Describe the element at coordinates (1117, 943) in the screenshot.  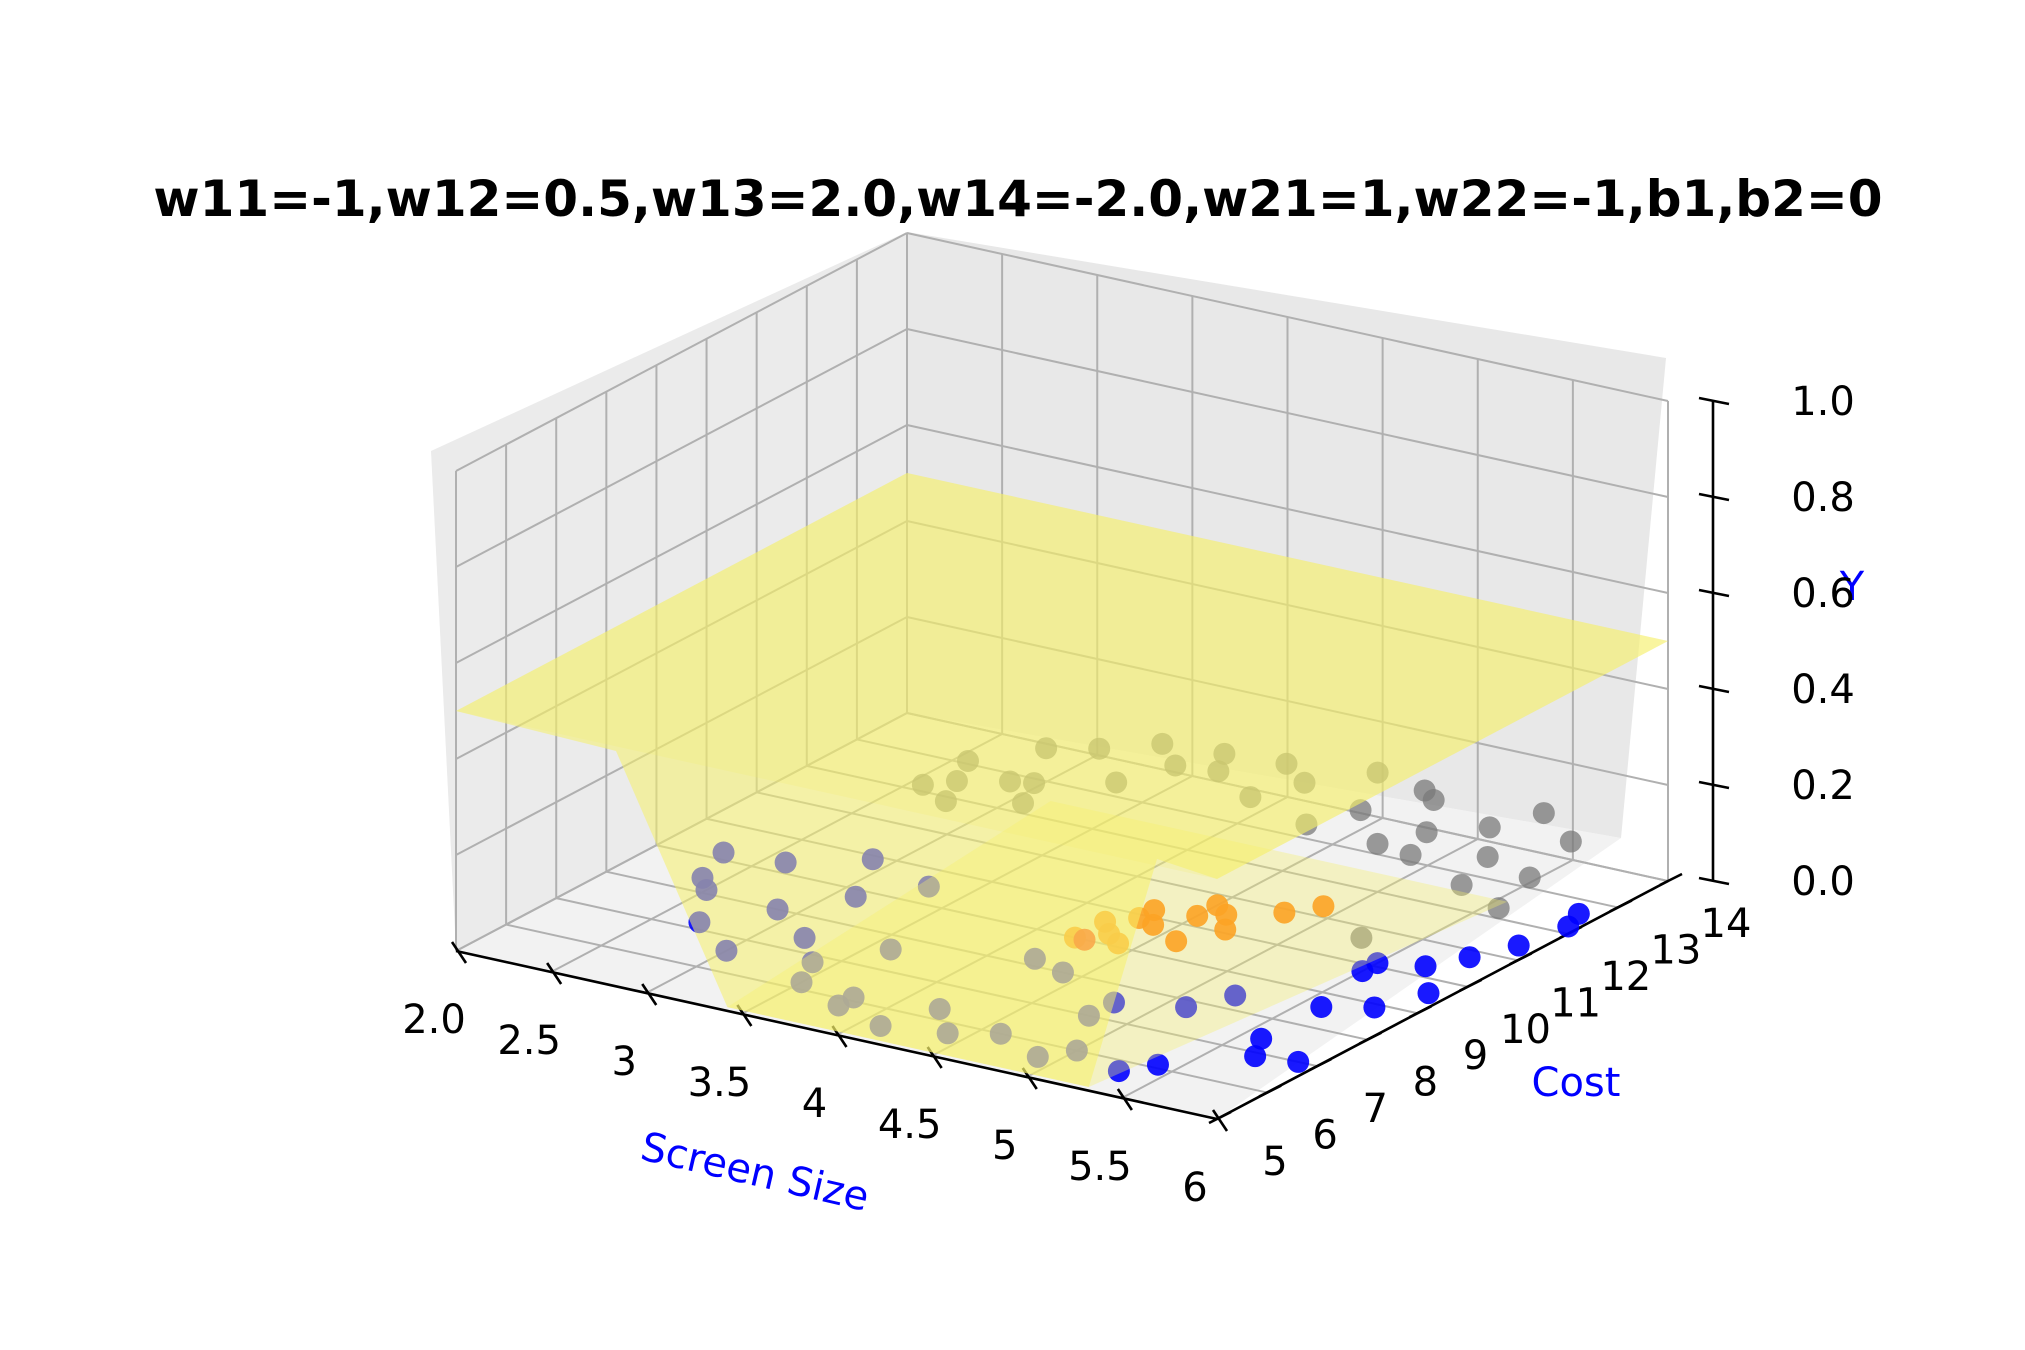
I see `surface-floor` at that location.